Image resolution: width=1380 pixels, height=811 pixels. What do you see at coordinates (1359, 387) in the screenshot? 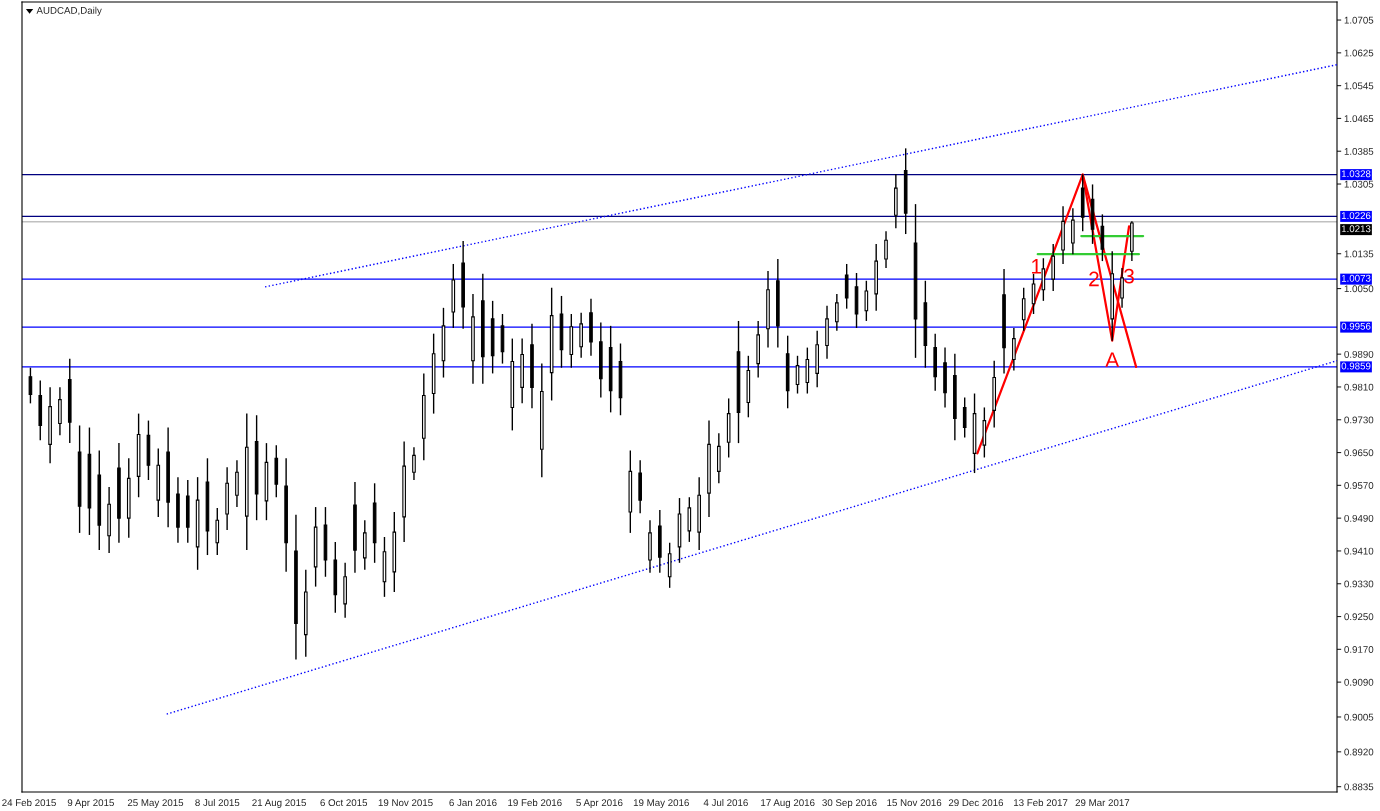
I see `y-tick-label: 0.9810` at bounding box center [1359, 387].